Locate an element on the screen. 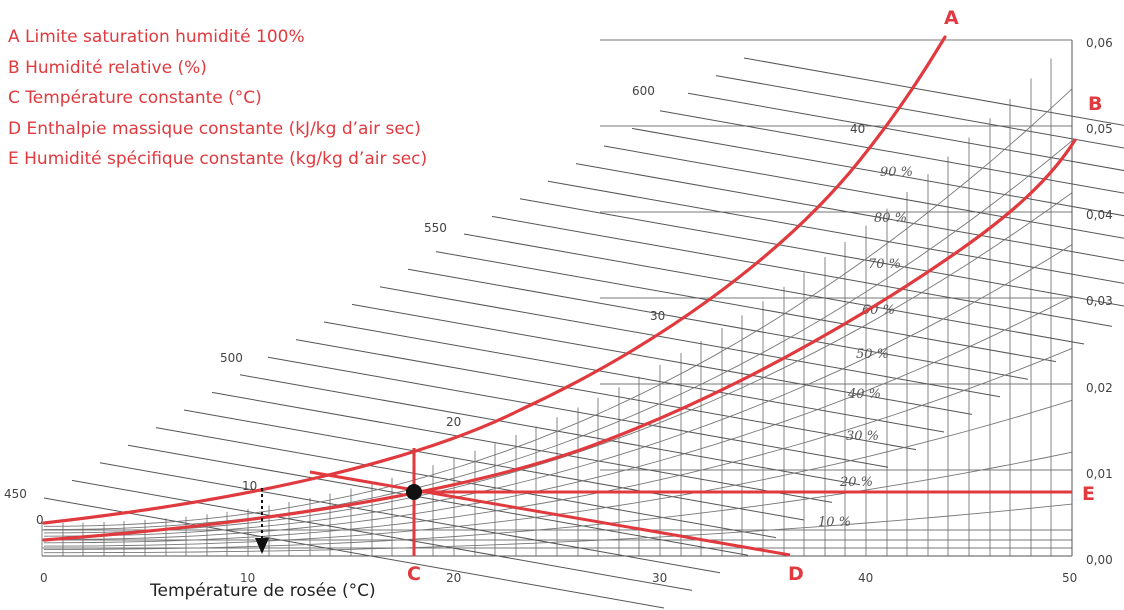  x-axis-label: Température de rosée (°C) is located at coordinates (263, 591).